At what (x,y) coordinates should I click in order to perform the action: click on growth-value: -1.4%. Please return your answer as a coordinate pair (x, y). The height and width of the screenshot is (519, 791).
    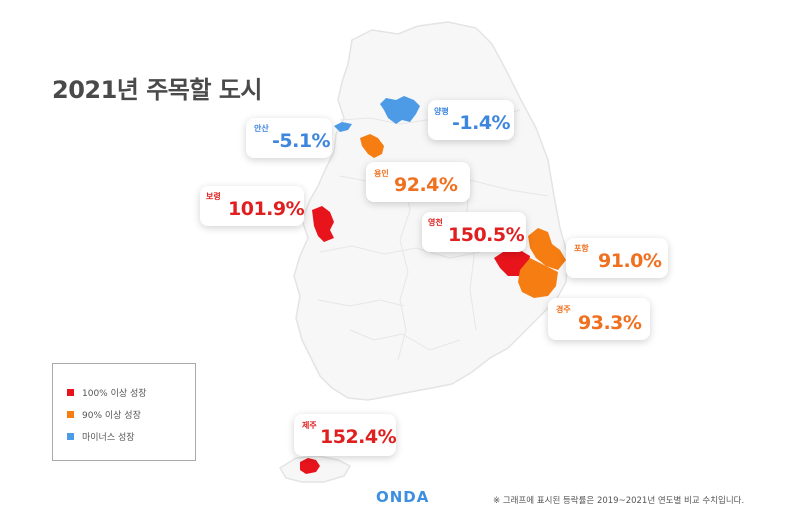
    Looking at the image, I should click on (481, 123).